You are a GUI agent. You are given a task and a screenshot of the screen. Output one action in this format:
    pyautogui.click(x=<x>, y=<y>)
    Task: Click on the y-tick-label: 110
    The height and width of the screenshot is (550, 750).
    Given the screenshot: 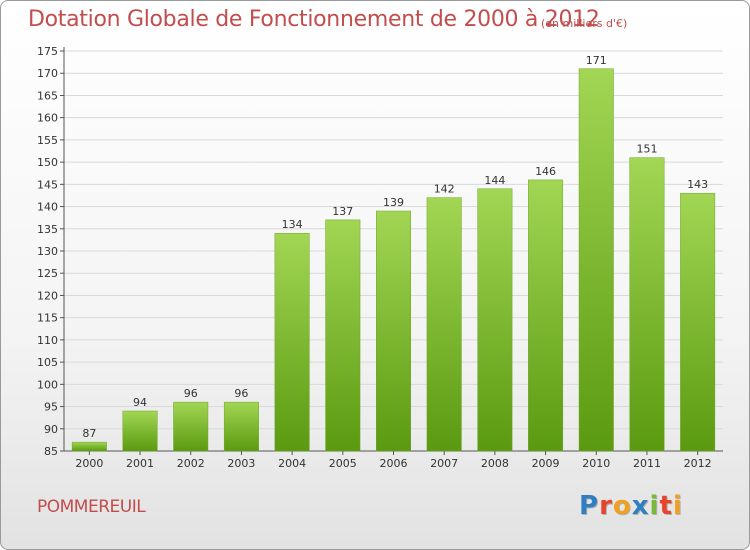 What is the action you would take?
    pyautogui.click(x=47, y=340)
    